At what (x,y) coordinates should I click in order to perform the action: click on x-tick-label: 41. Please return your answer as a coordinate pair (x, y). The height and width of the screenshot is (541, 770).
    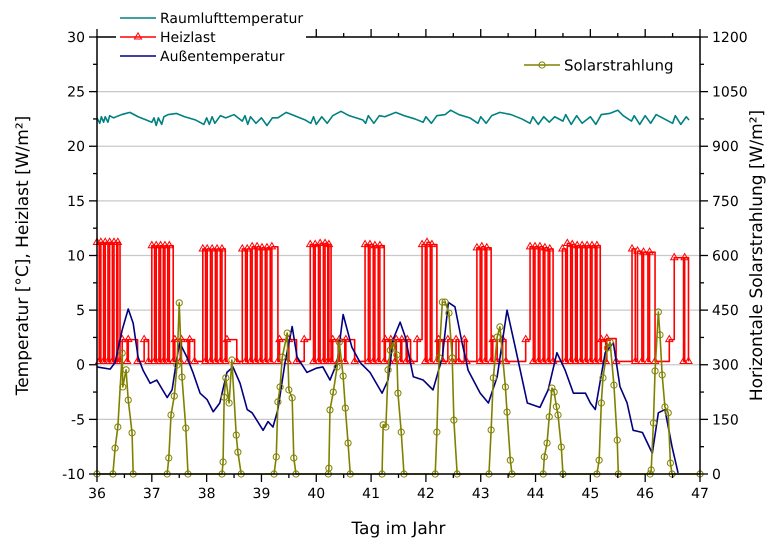
    Looking at the image, I should click on (371, 494).